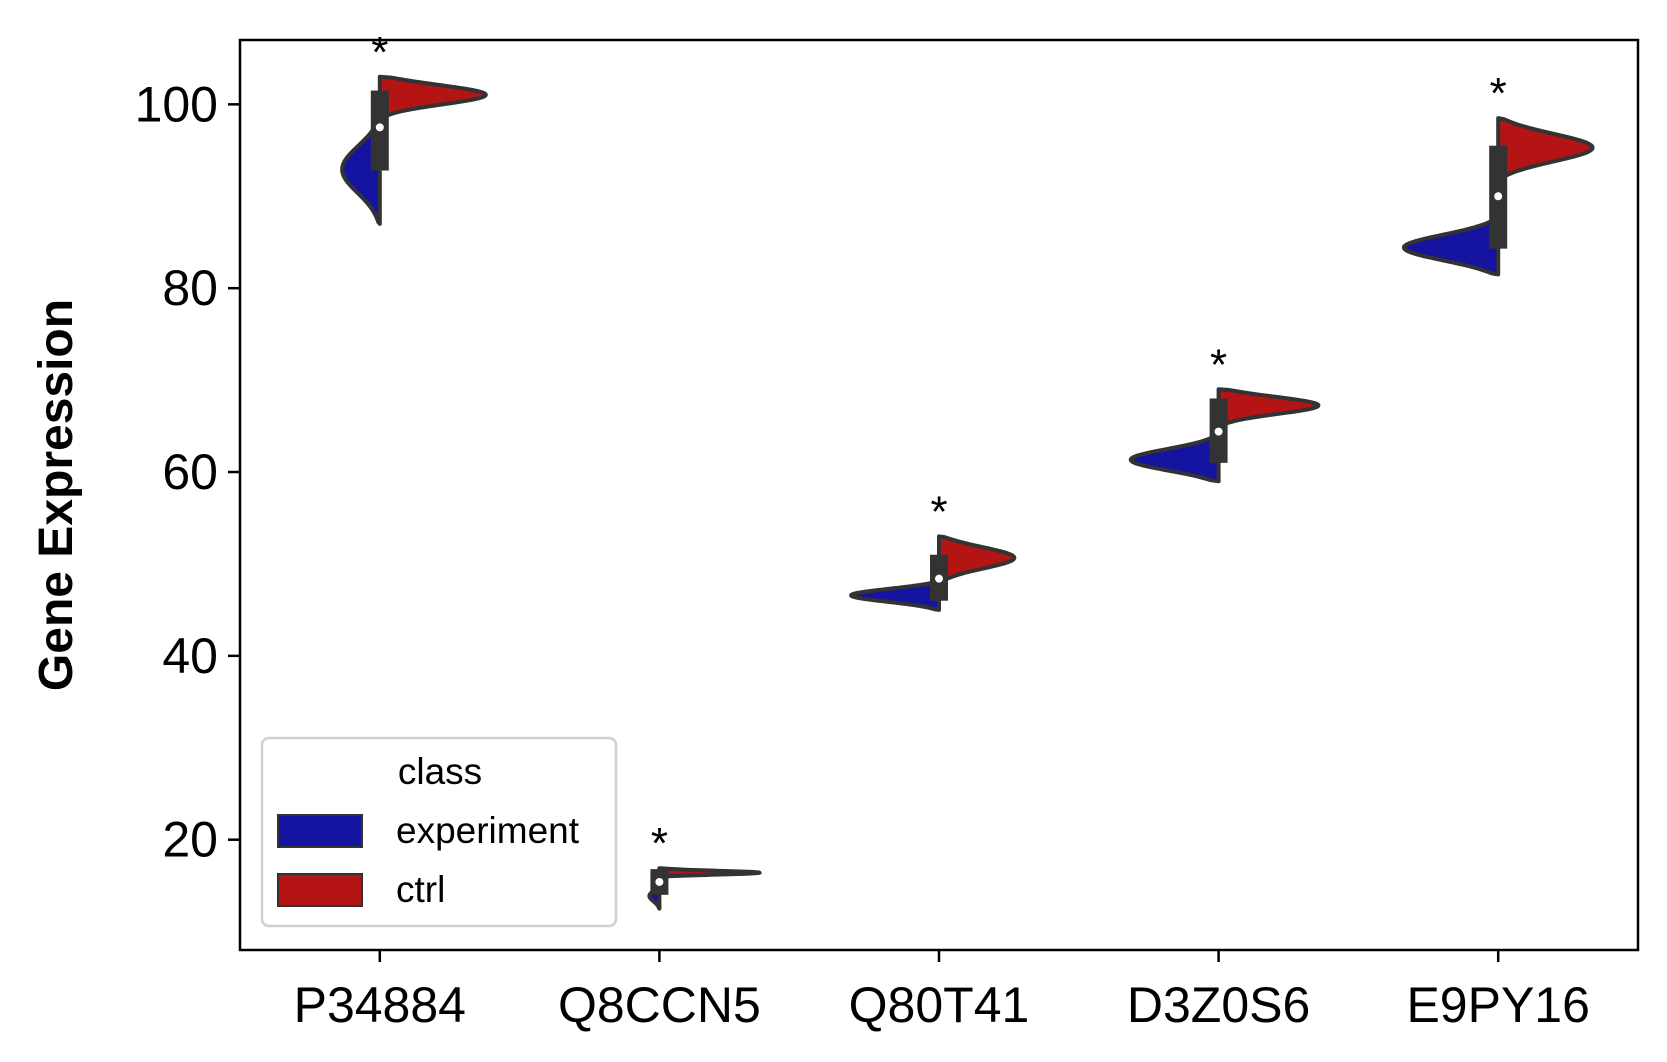  Describe the element at coordinates (379, 127) in the screenshot. I see `median-dot-P34884` at that location.